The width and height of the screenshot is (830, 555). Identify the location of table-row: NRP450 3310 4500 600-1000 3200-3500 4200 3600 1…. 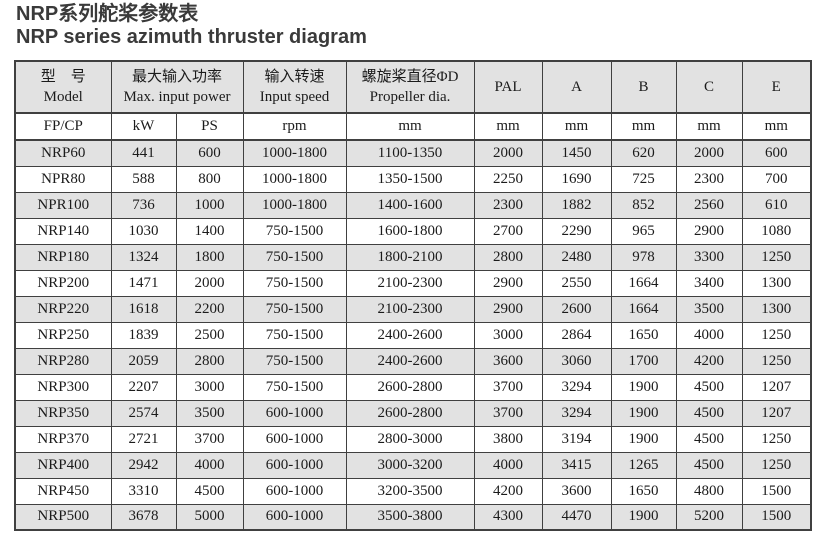
(413, 491).